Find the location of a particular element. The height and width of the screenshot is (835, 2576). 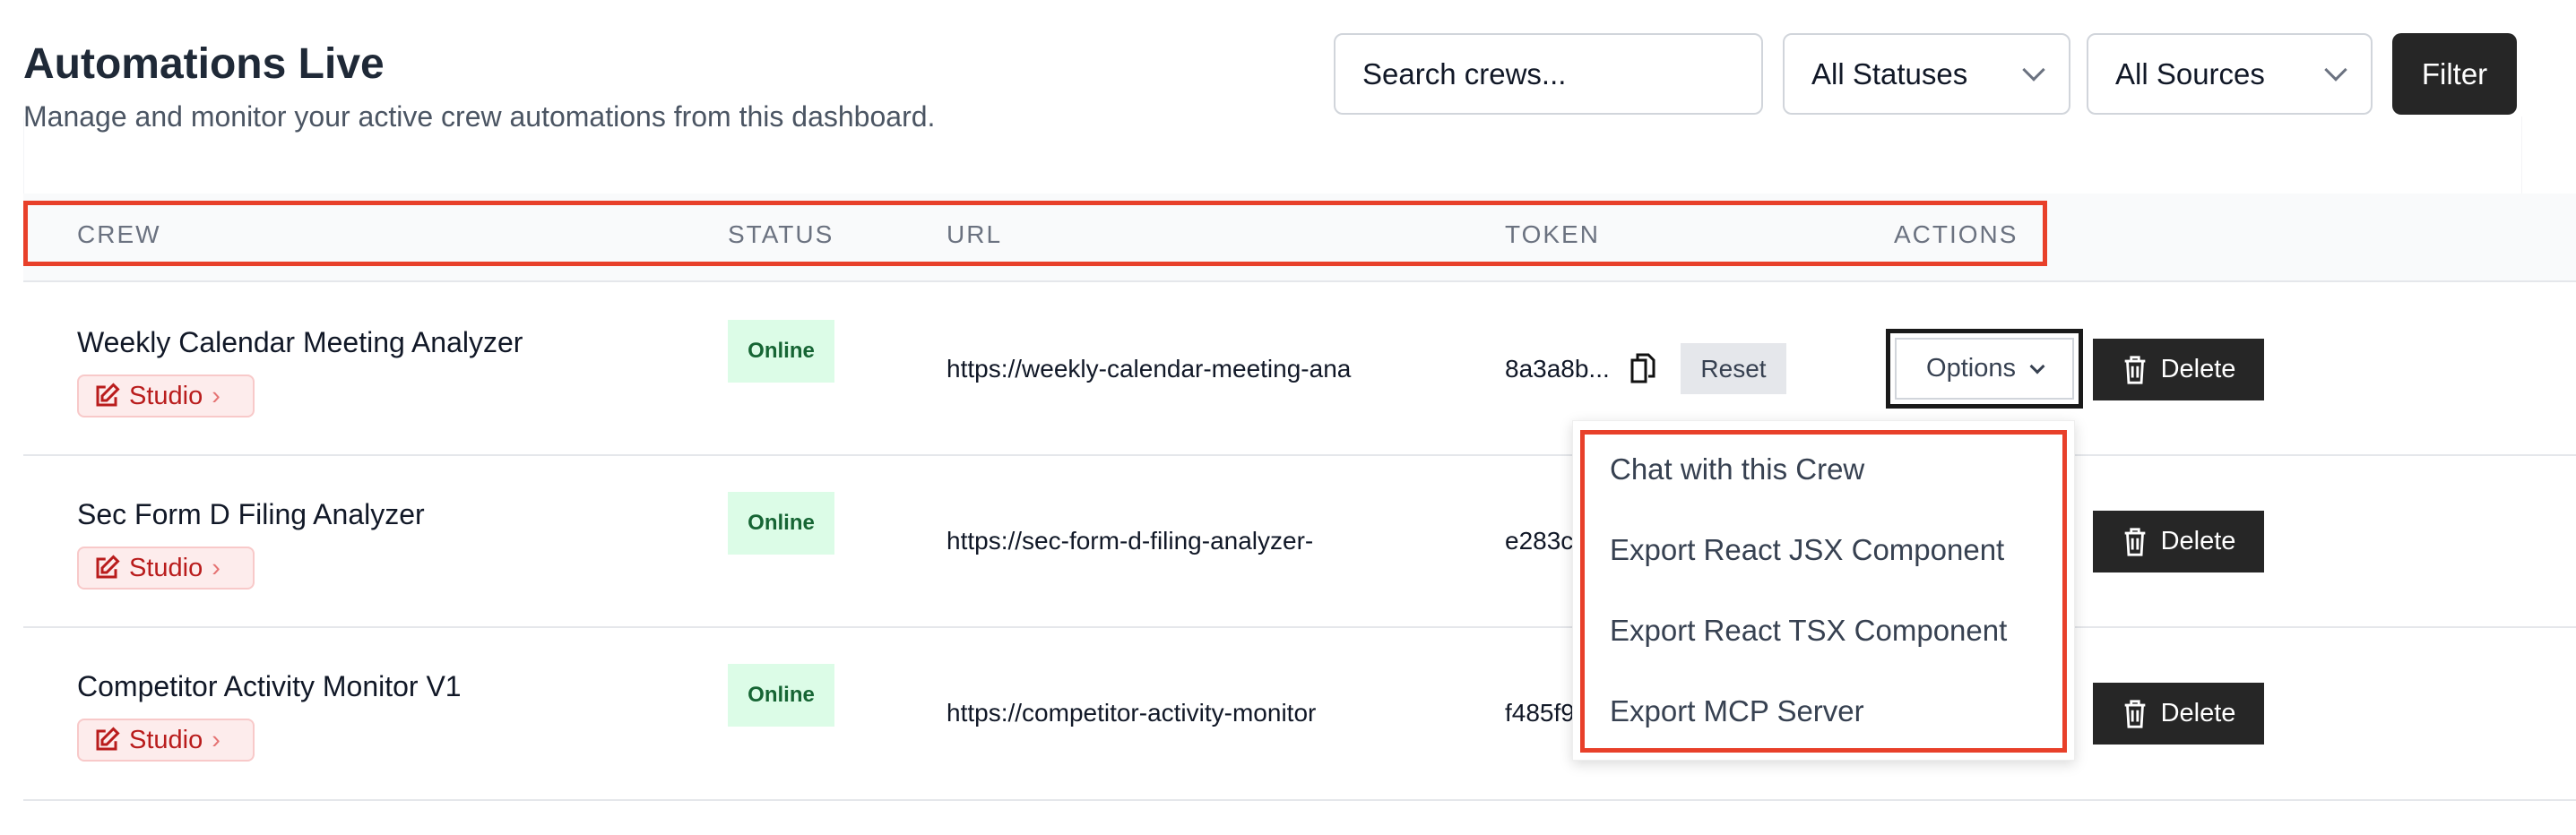

table-card is located at coordinates (1272, 155).